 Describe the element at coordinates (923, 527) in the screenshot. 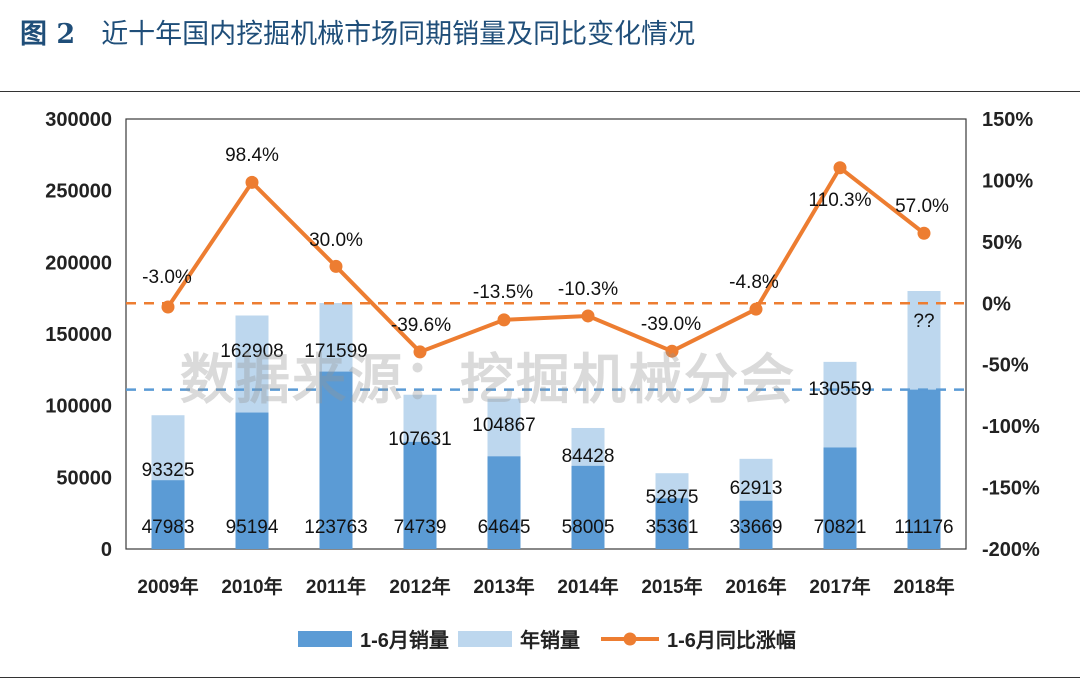

I see `data-label-h1: 111176` at that location.